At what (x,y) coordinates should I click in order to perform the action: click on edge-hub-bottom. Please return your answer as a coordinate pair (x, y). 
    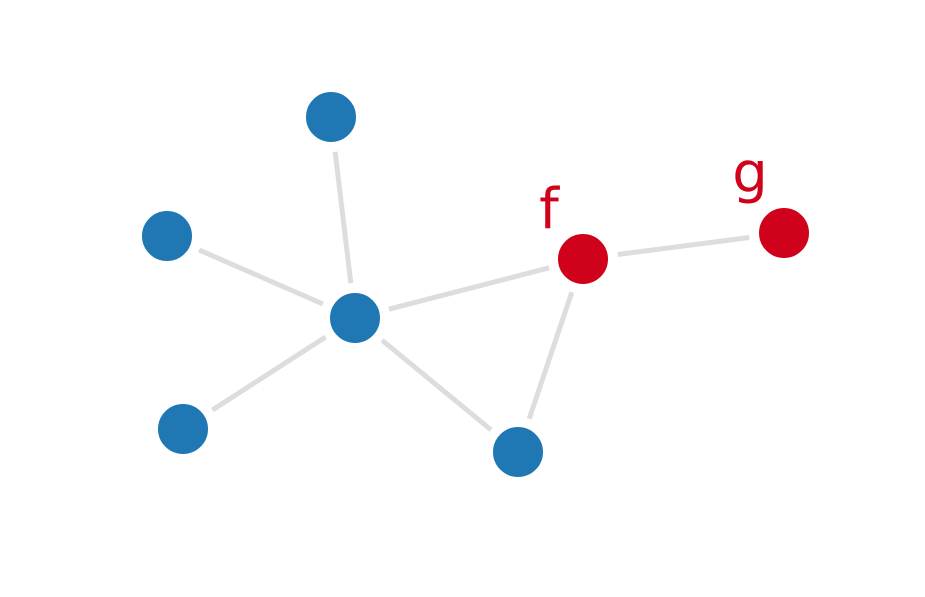
    Looking at the image, I should click on (436, 385).